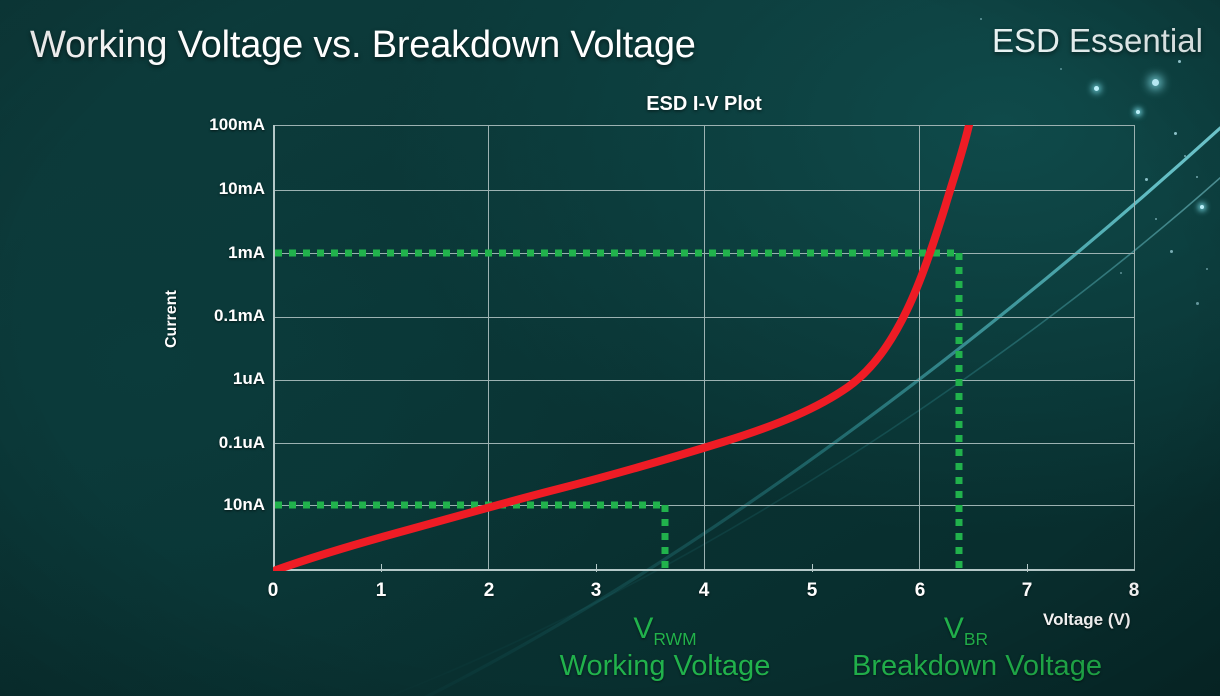 The image size is (1220, 696). I want to click on x-axis-tick-marks, so click(704, 567).